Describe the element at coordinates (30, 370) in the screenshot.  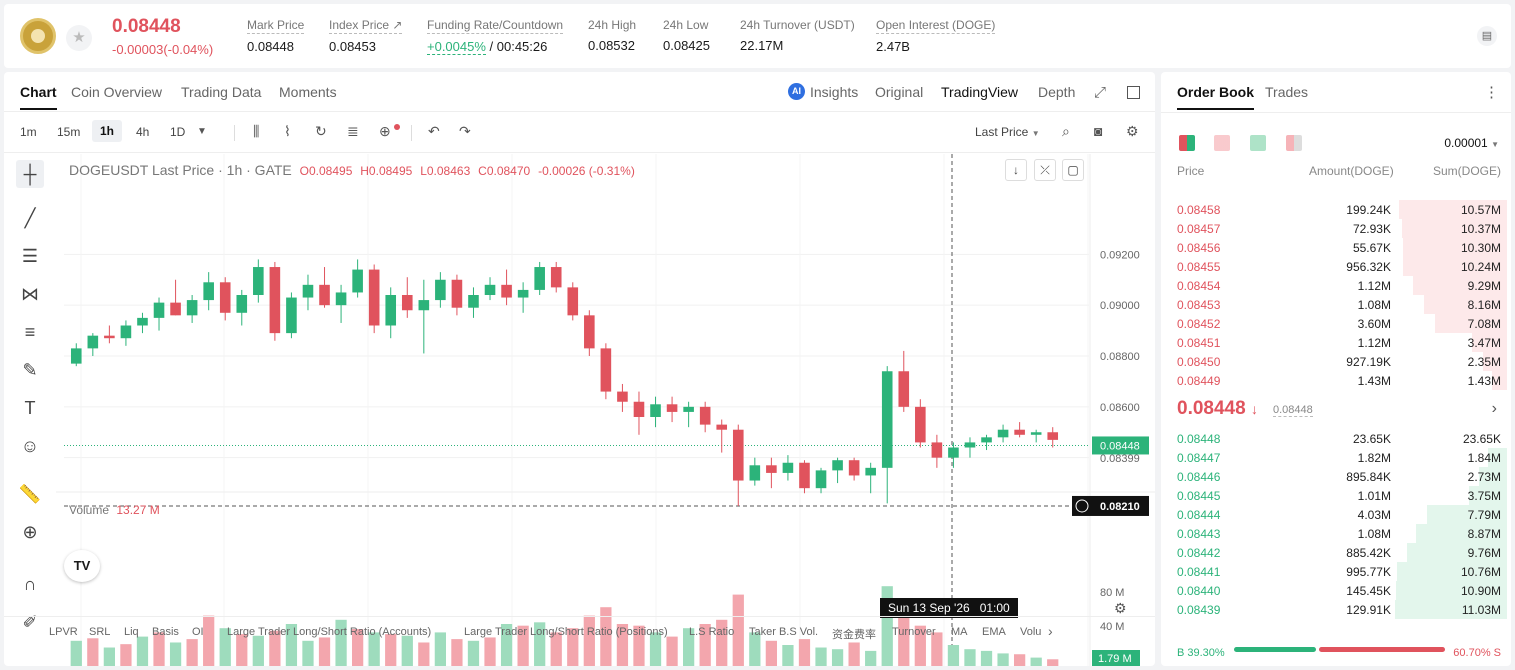
I see `brush-icon: ✎` at that location.